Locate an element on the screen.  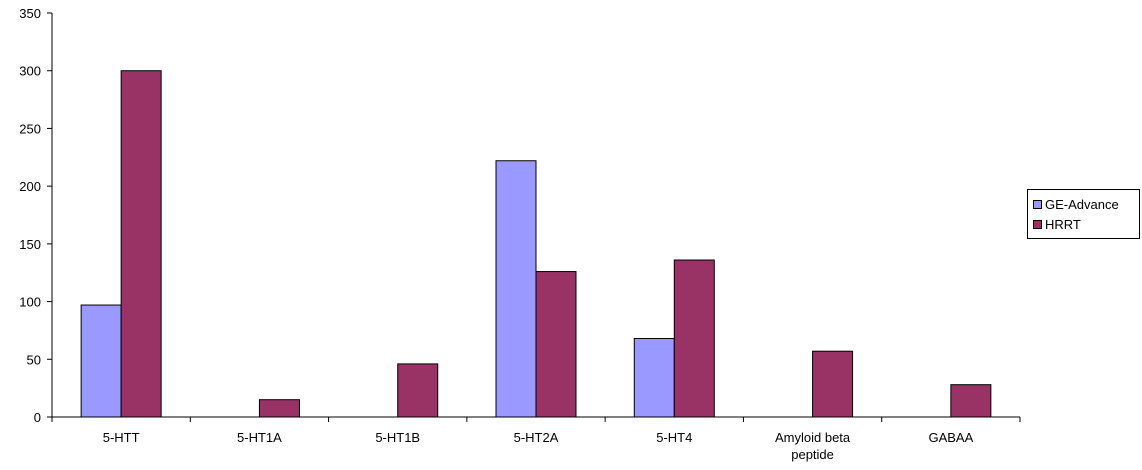
y-tick-label: 300 is located at coordinates (30, 71).